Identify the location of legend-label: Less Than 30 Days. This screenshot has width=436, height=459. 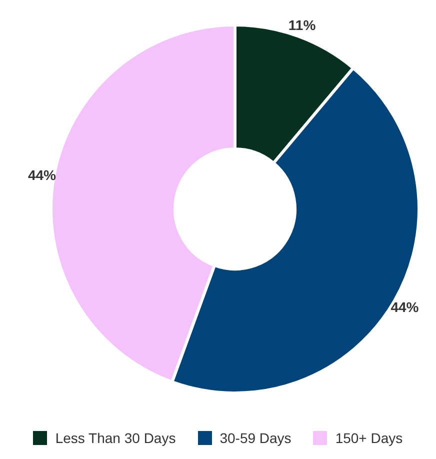
(115, 438).